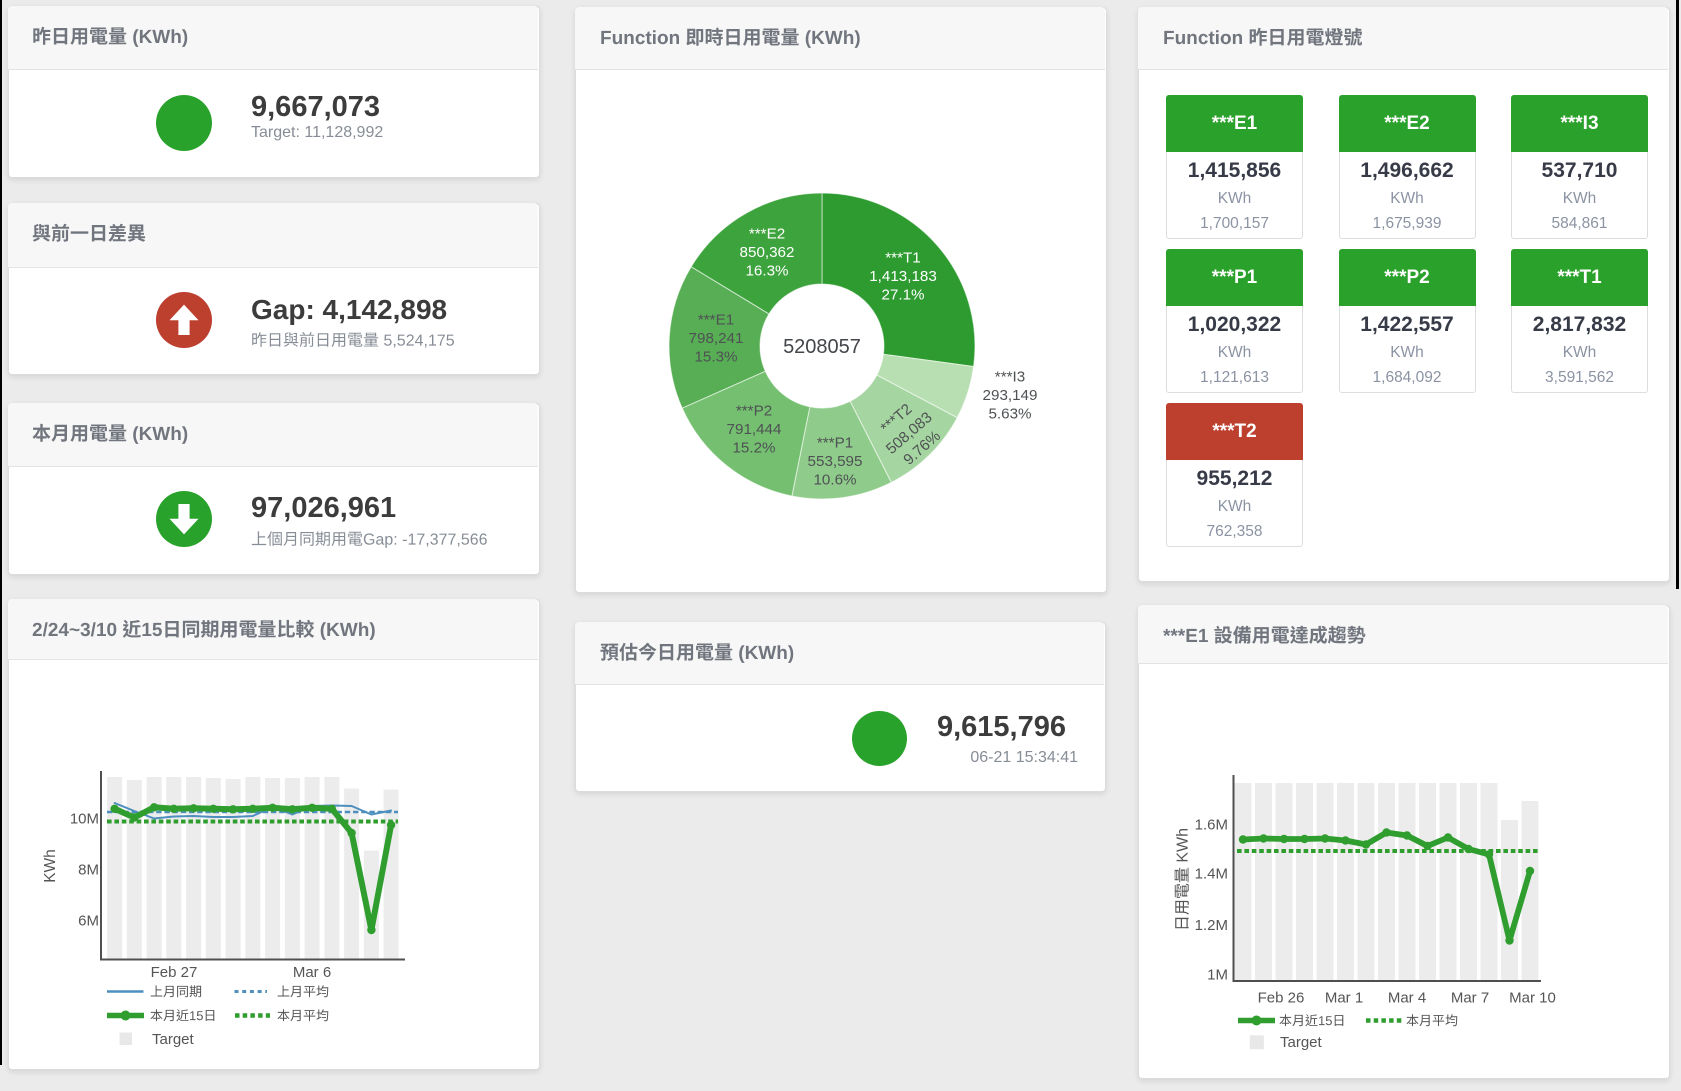 The width and height of the screenshot is (1681, 1091). I want to click on svg-text: 8M, so click(88, 869).